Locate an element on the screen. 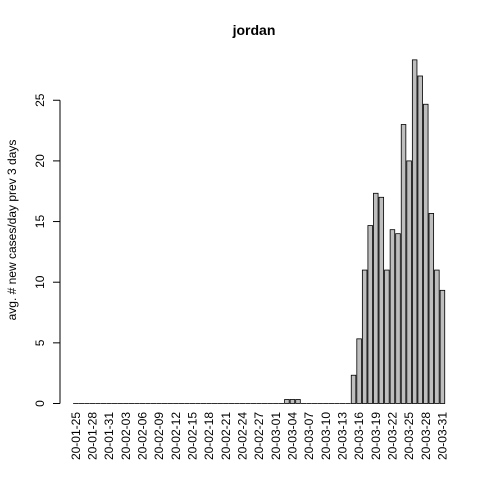  x-tick-label: 20-01-28 is located at coordinates (92, 436).